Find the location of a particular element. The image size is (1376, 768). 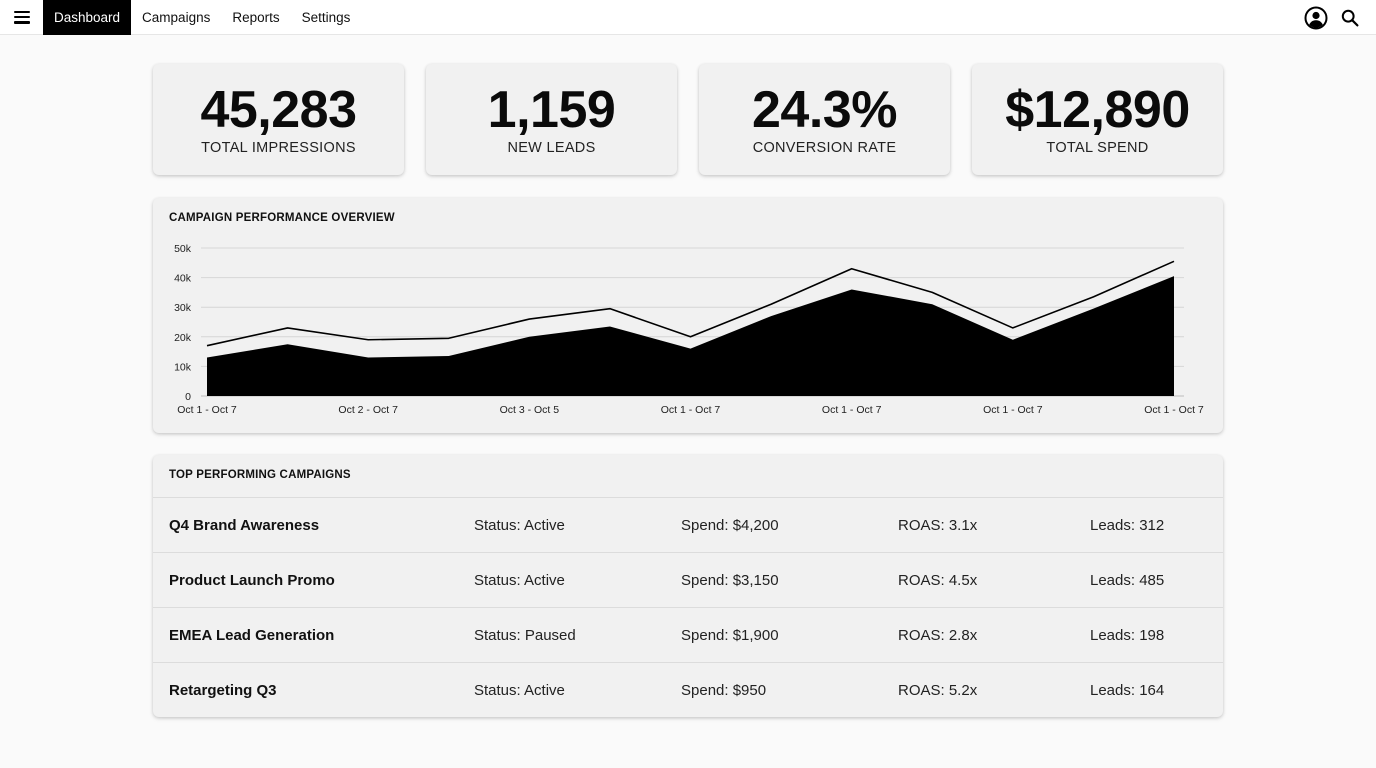

x-tick-label: Oct 2 - Oct 7 is located at coordinates (368, 410).